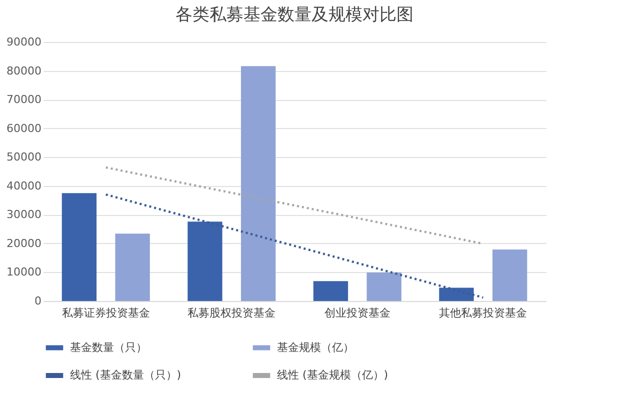  I want to click on legend-label: 线性 (基金规模（亿）), so click(332, 375).